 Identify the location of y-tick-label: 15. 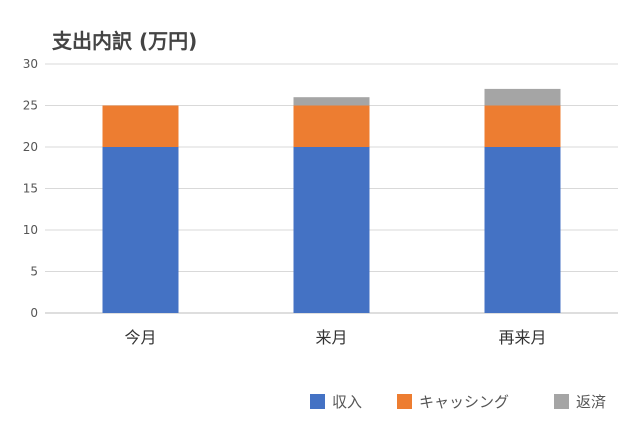
(30, 189).